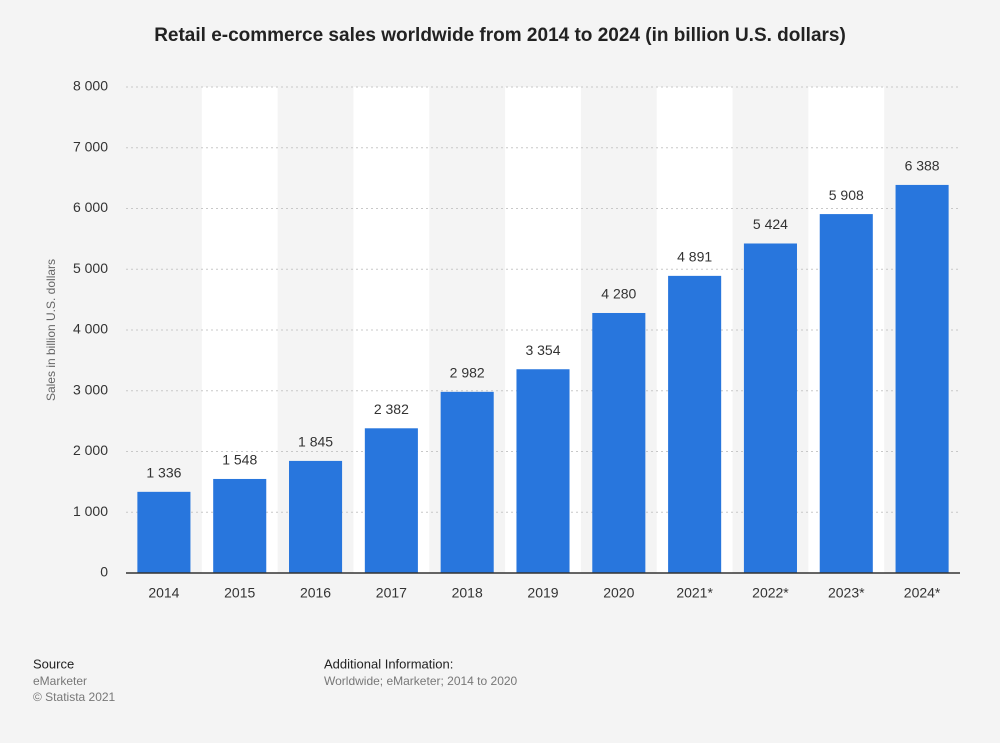 The image size is (1000, 743). Describe the element at coordinates (163, 473) in the screenshot. I see `value-label: 1 336` at that location.